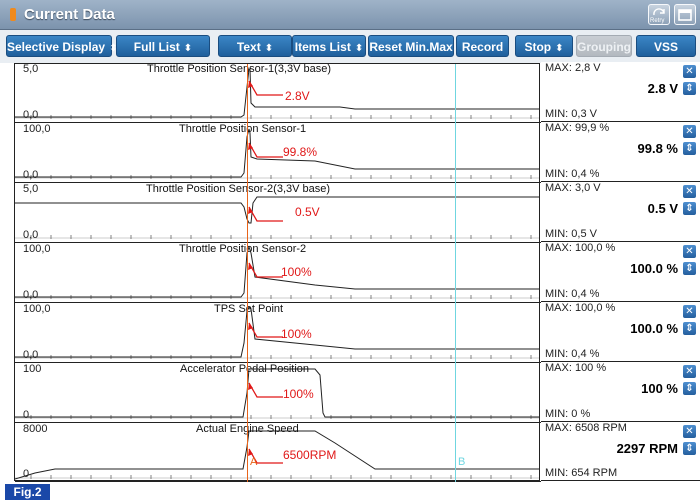 This screenshot has width=700, height=502. Describe the element at coordinates (662, 88) in the screenshot. I see `current-value: 2.8 V` at that location.